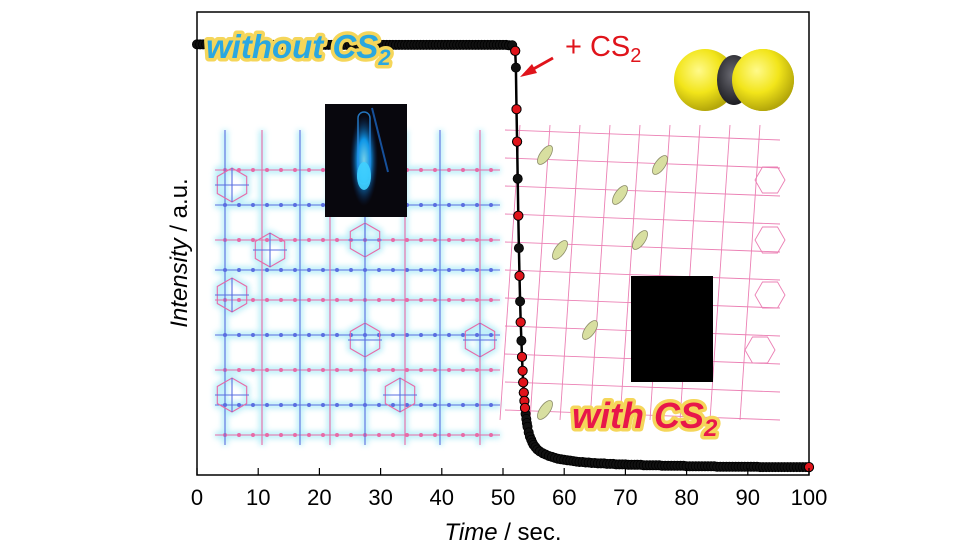 This screenshot has height=556, width=980. What do you see at coordinates (319, 497) in the screenshot?
I see `x-tick-label: 20` at bounding box center [319, 497].